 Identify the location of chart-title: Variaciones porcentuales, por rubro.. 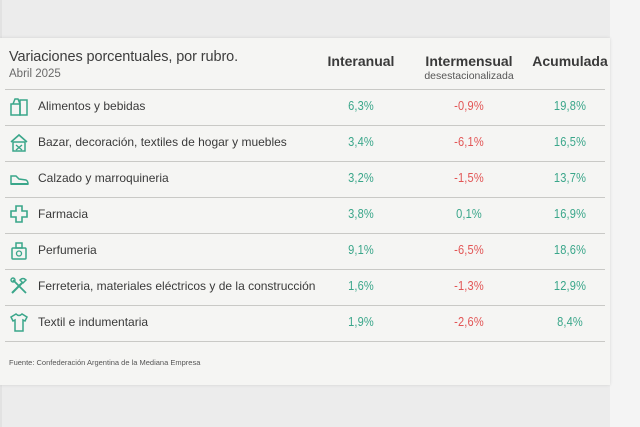
(124, 57).